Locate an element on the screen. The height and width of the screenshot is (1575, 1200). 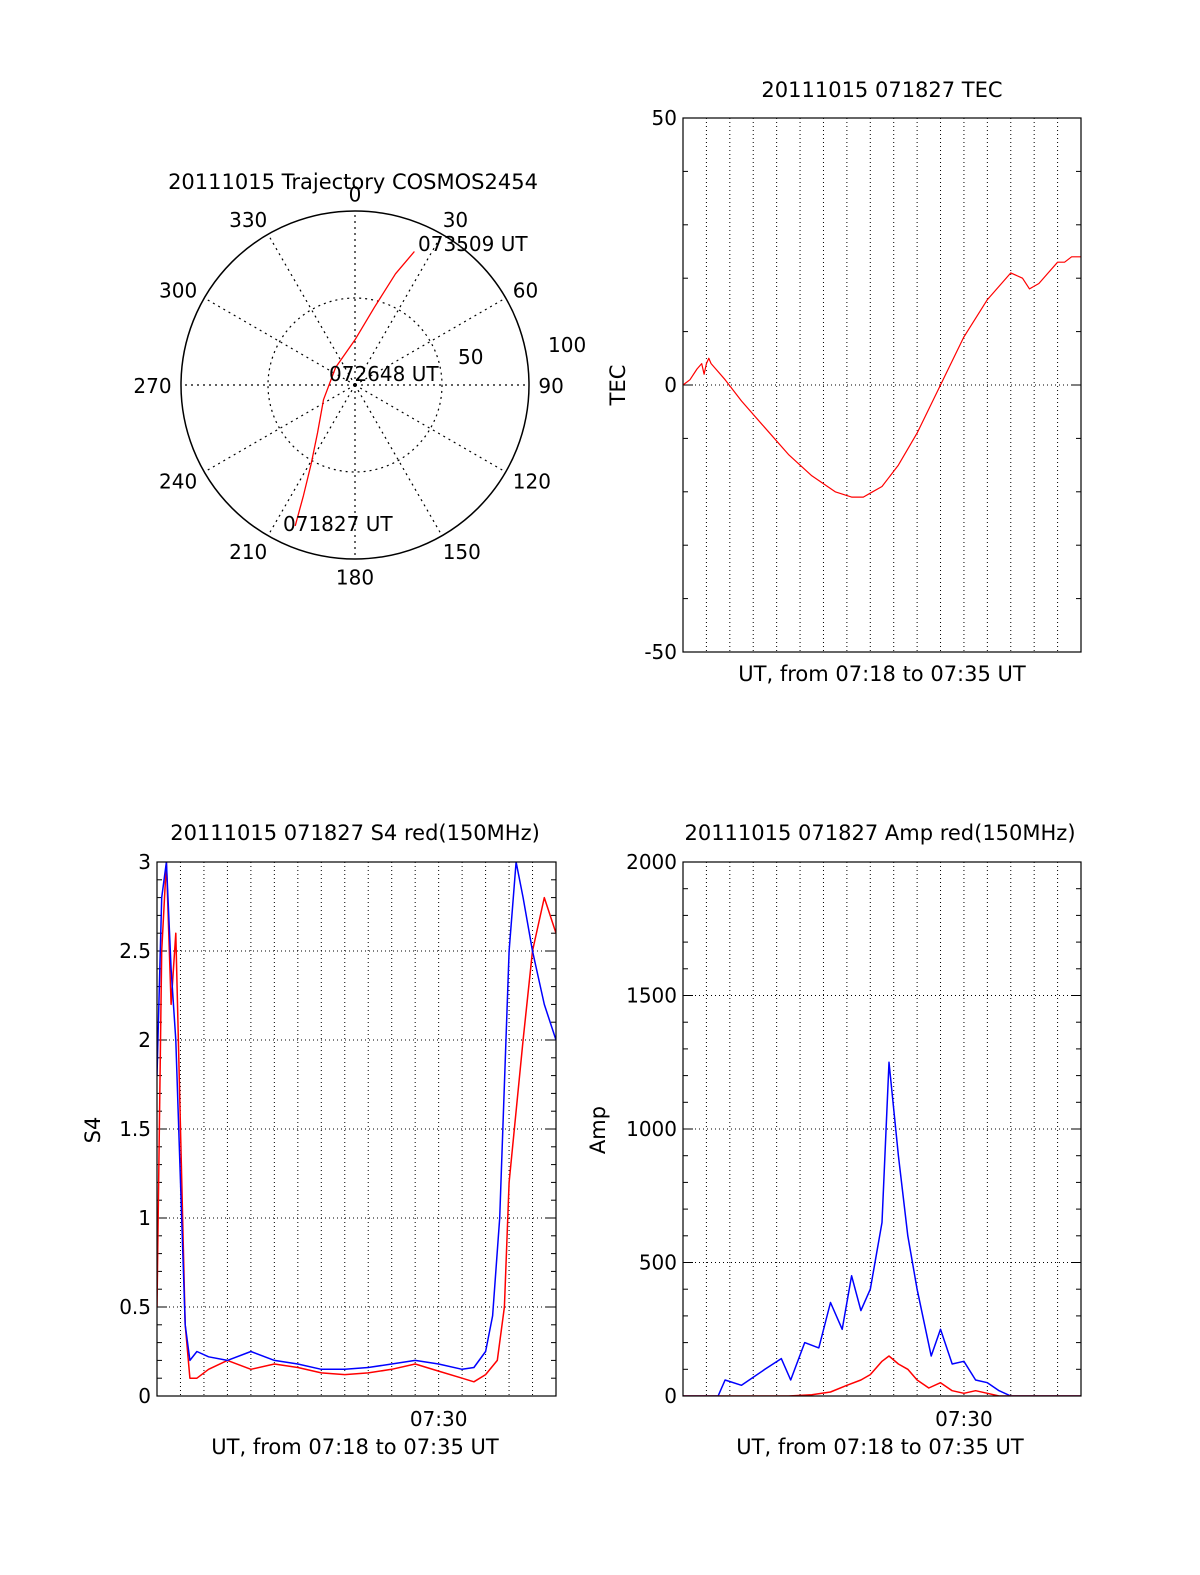
amp-series-blue is located at coordinates (882, 1228).